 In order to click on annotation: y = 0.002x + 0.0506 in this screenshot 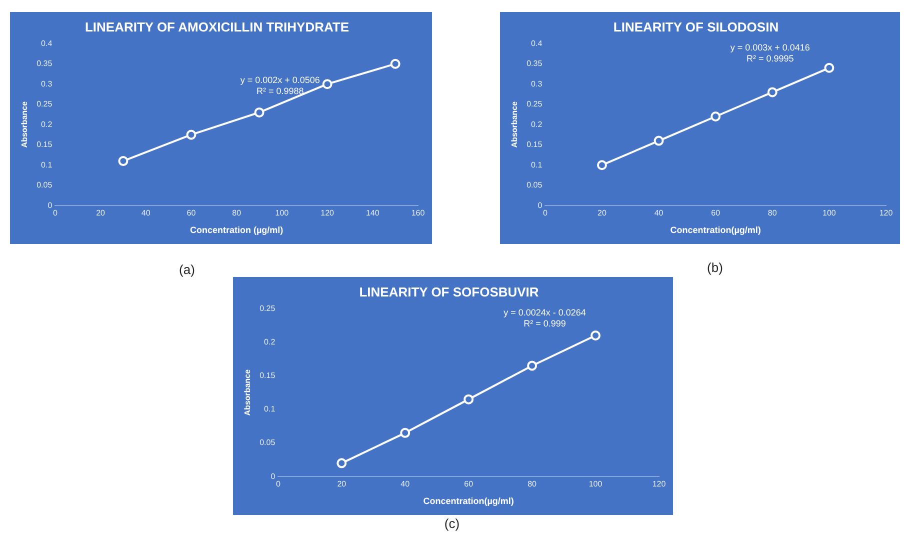, I will do `click(280, 79)`.